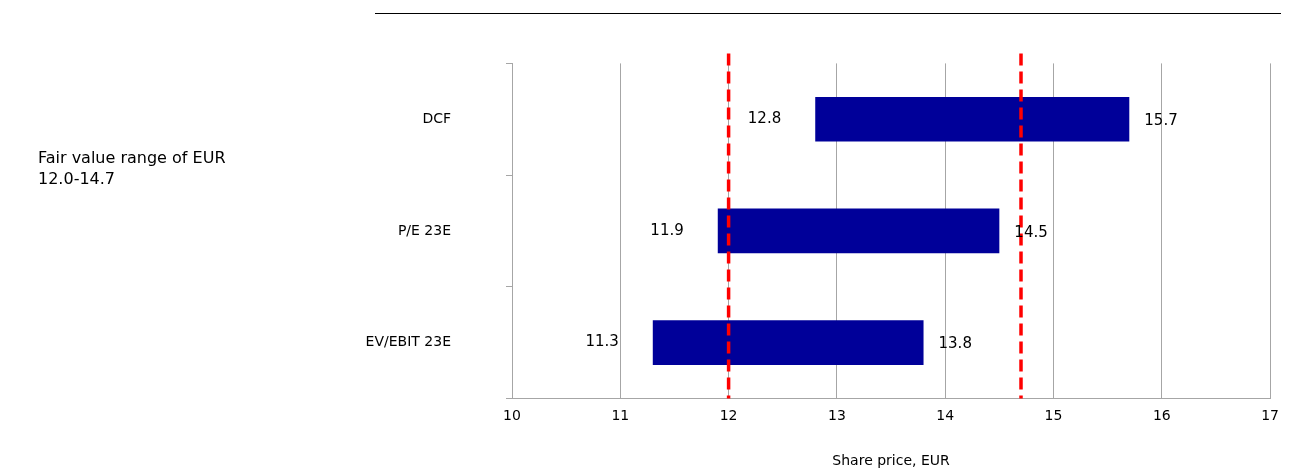  Describe the element at coordinates (1031, 231) in the screenshot. I see `annotation: 14.5` at that location.